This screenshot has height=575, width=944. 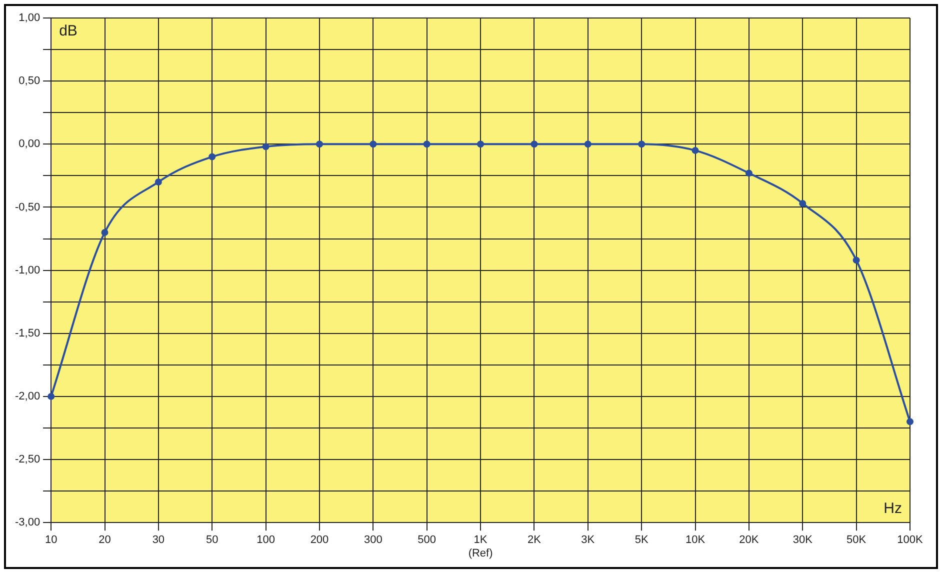 What do you see at coordinates (373, 540) in the screenshot?
I see `x-tick-label: 300` at bounding box center [373, 540].